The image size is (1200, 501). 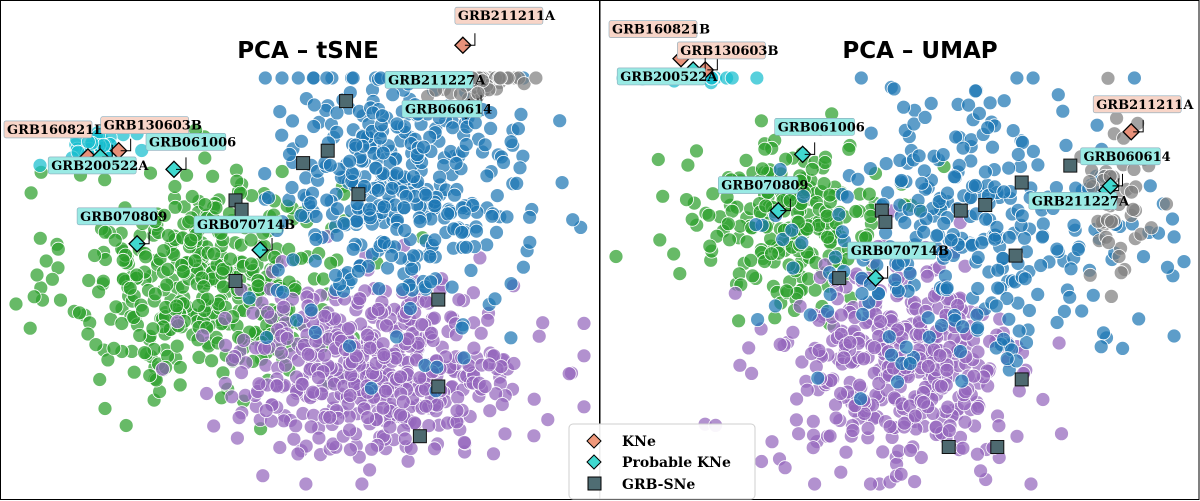 What do you see at coordinates (1127, 157) in the screenshot?
I see `probable-kne-label: GRB060614` at bounding box center [1127, 157].